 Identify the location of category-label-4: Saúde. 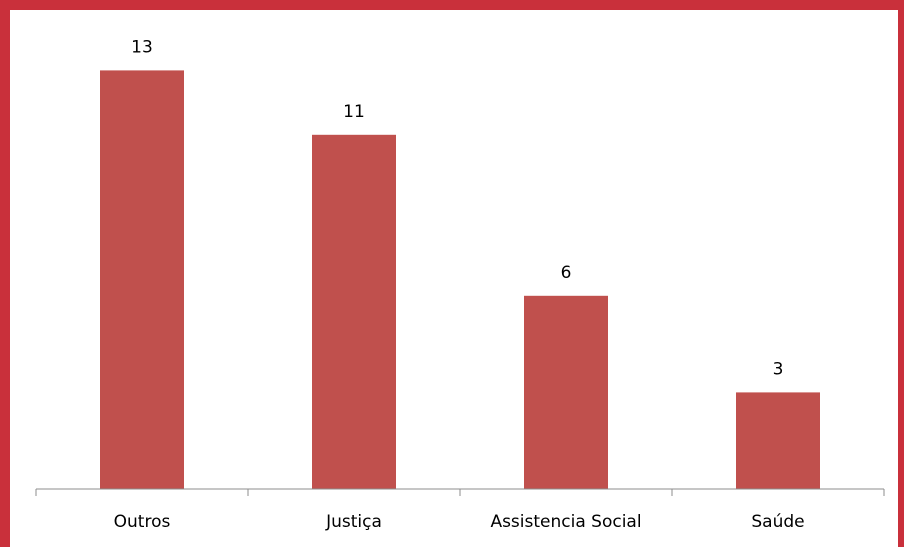
(777, 522).